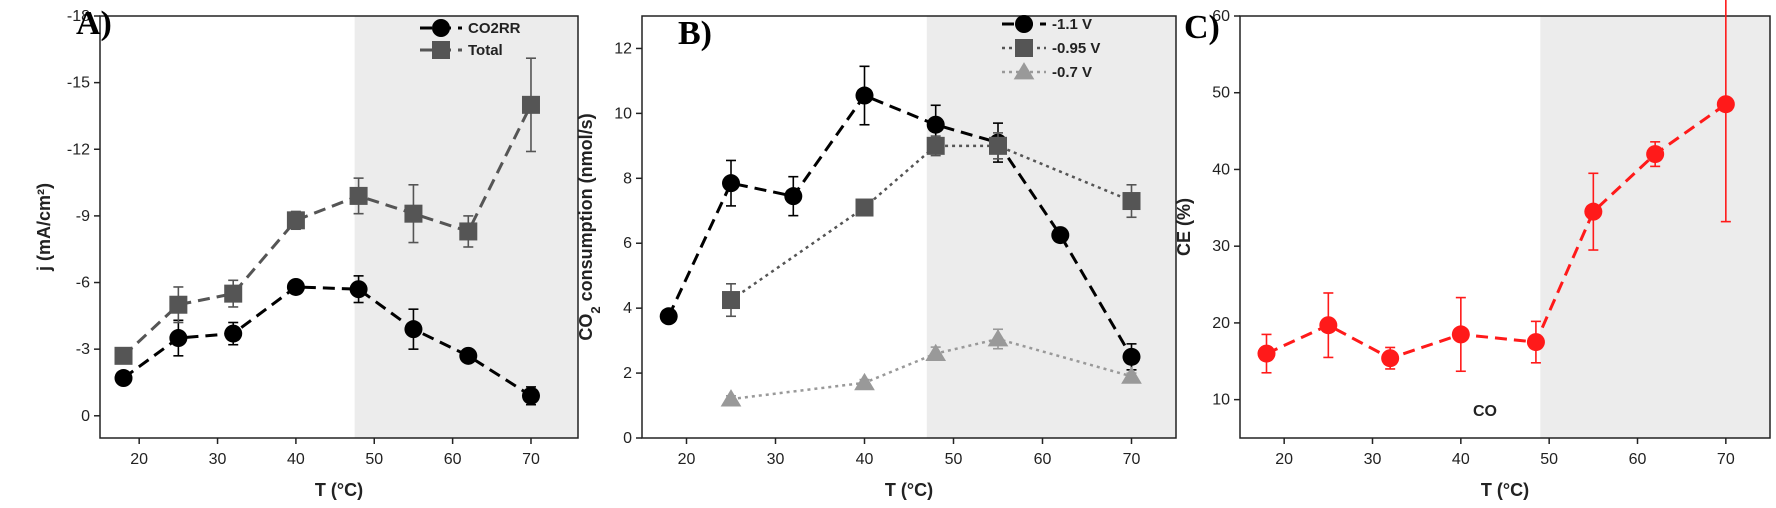  I want to click on y-tick-label: 60, so click(1221, 16).